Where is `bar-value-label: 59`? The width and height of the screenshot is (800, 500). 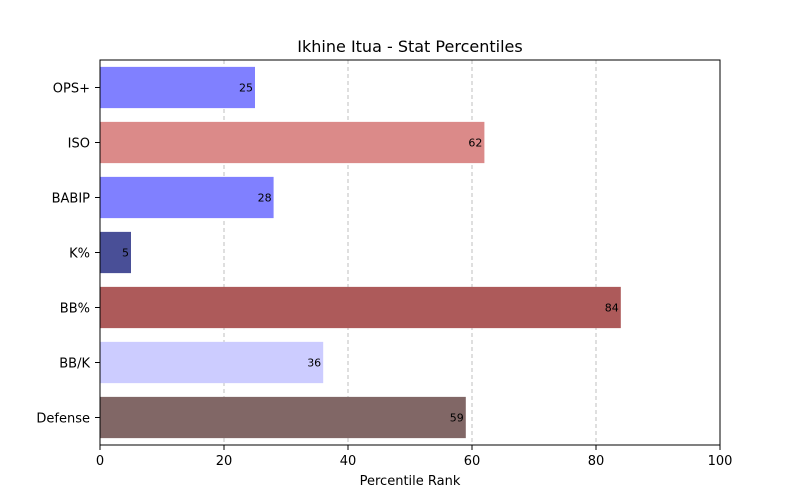 bar-value-label: 59 is located at coordinates (457, 418).